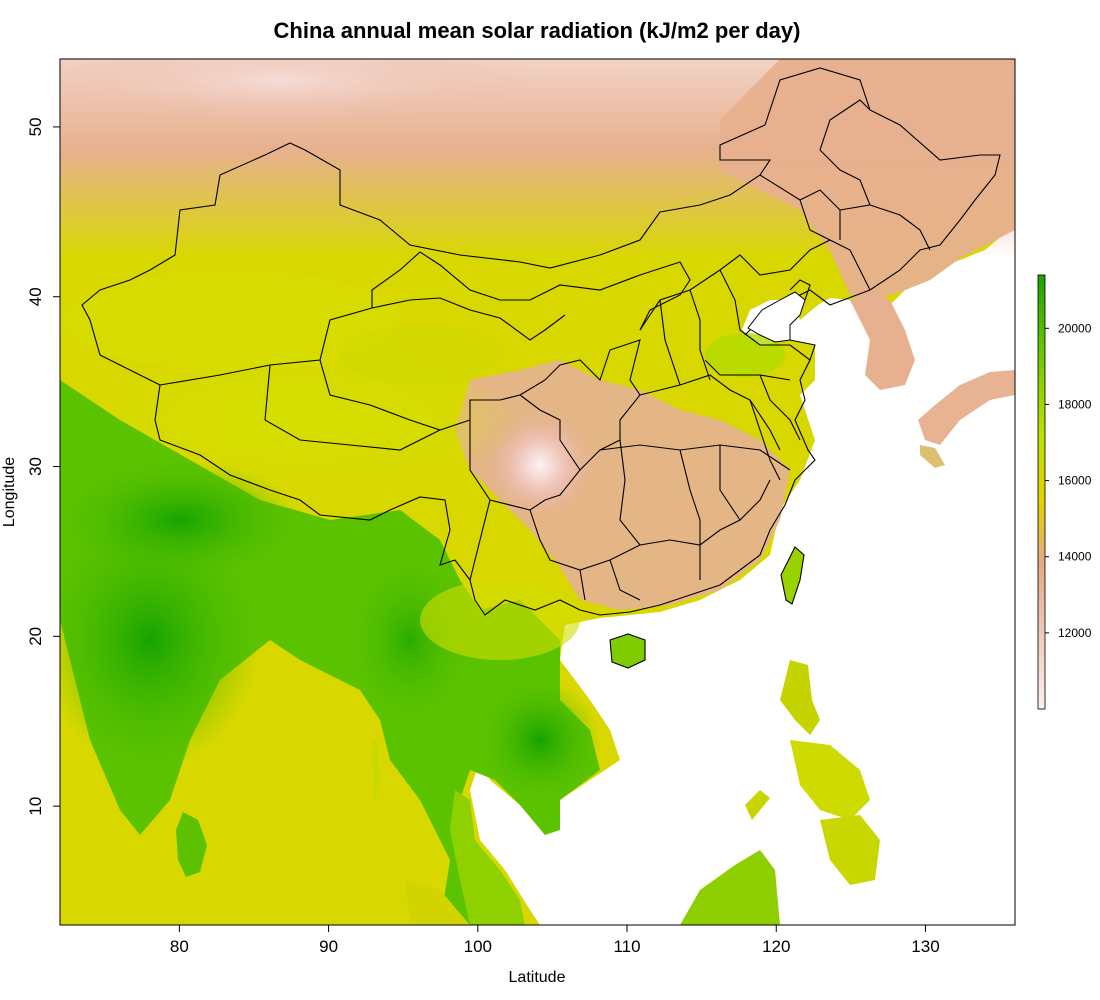 The height and width of the screenshot is (1000, 1100). Describe the element at coordinates (830, 780) in the screenshot. I see `visayas` at that location.